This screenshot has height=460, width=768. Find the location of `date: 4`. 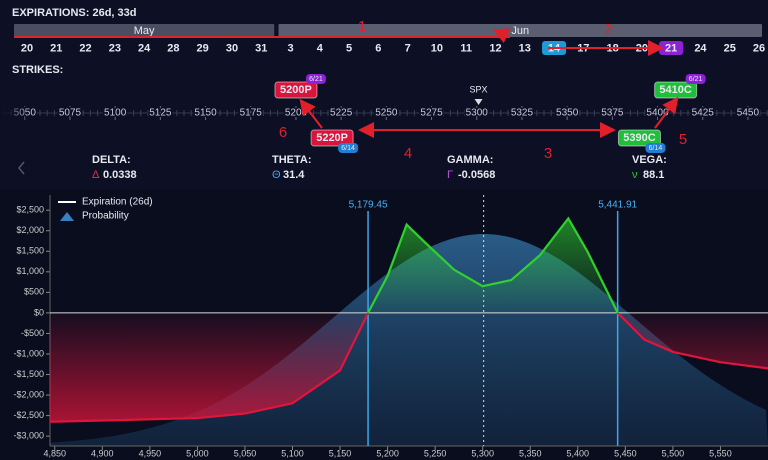

date: 4 is located at coordinates (320, 48).